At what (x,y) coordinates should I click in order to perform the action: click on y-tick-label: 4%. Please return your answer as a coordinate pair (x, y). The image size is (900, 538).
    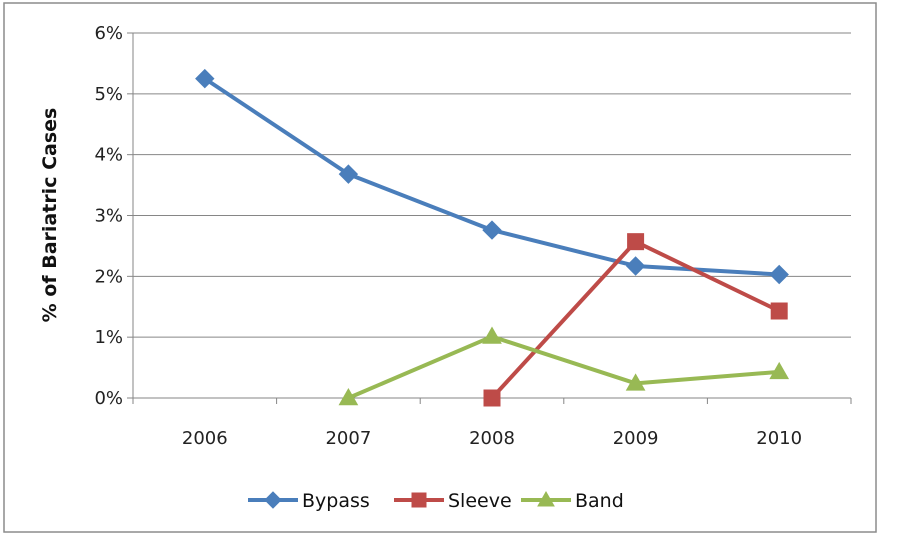
    Looking at the image, I should click on (108, 155).